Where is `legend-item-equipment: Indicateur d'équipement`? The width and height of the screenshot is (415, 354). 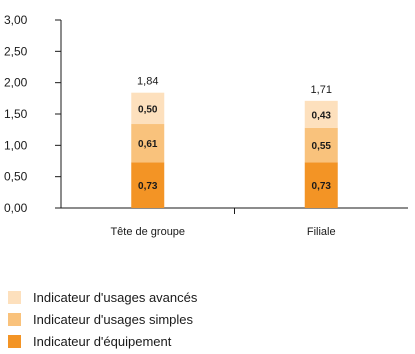
legend-item-equipment: Indicateur d'équipement is located at coordinates (102, 341).